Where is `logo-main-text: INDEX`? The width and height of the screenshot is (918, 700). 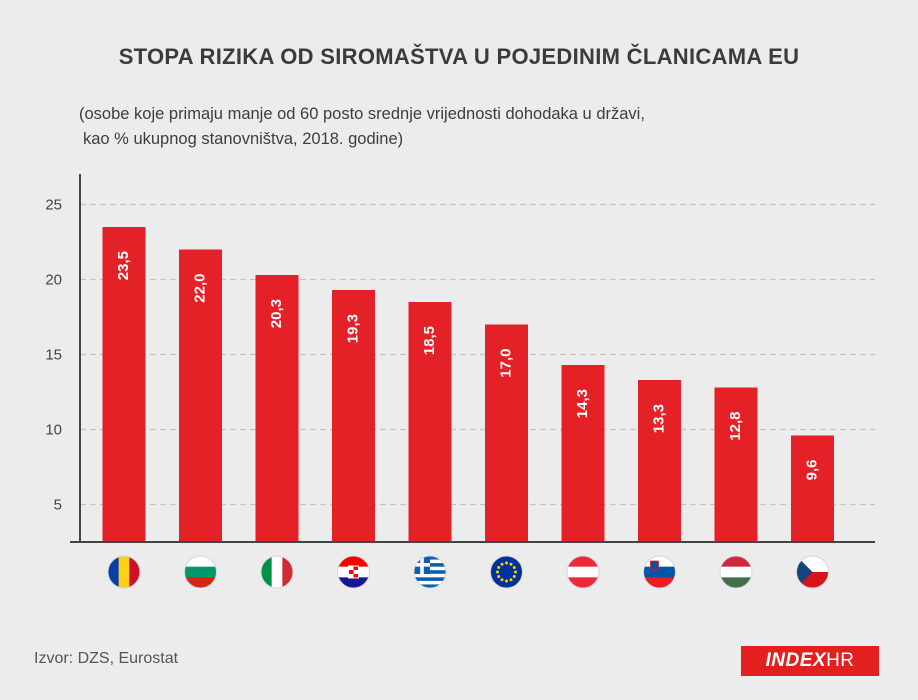
logo-main-text: INDEX is located at coordinates (796, 660).